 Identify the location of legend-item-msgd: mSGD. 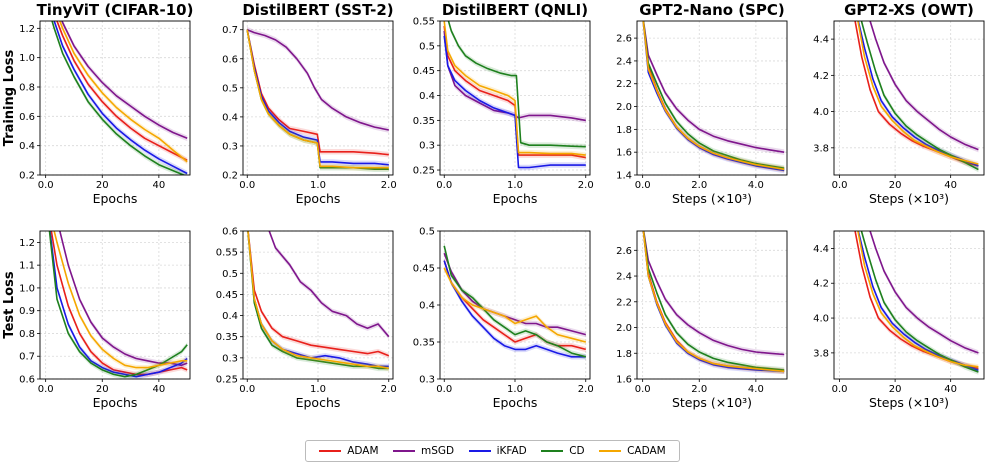
(423, 451).